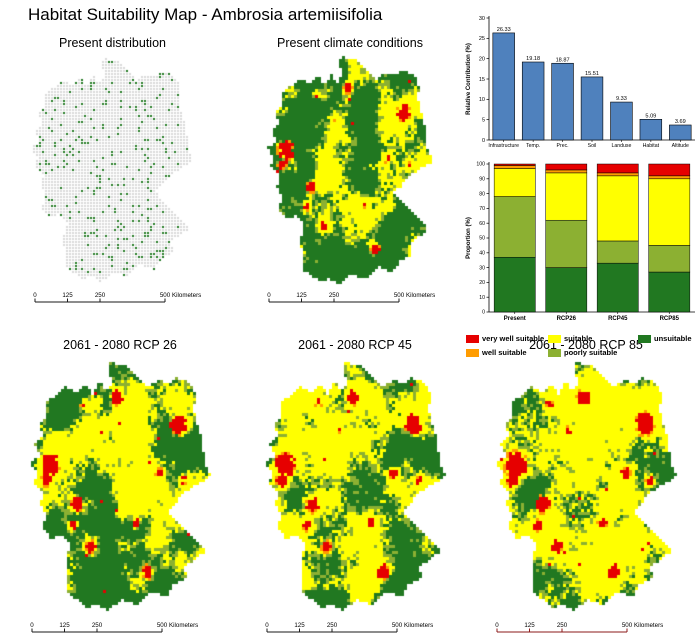 This screenshot has width=700, height=644. I want to click on x-tick-label: Present, so click(515, 319).